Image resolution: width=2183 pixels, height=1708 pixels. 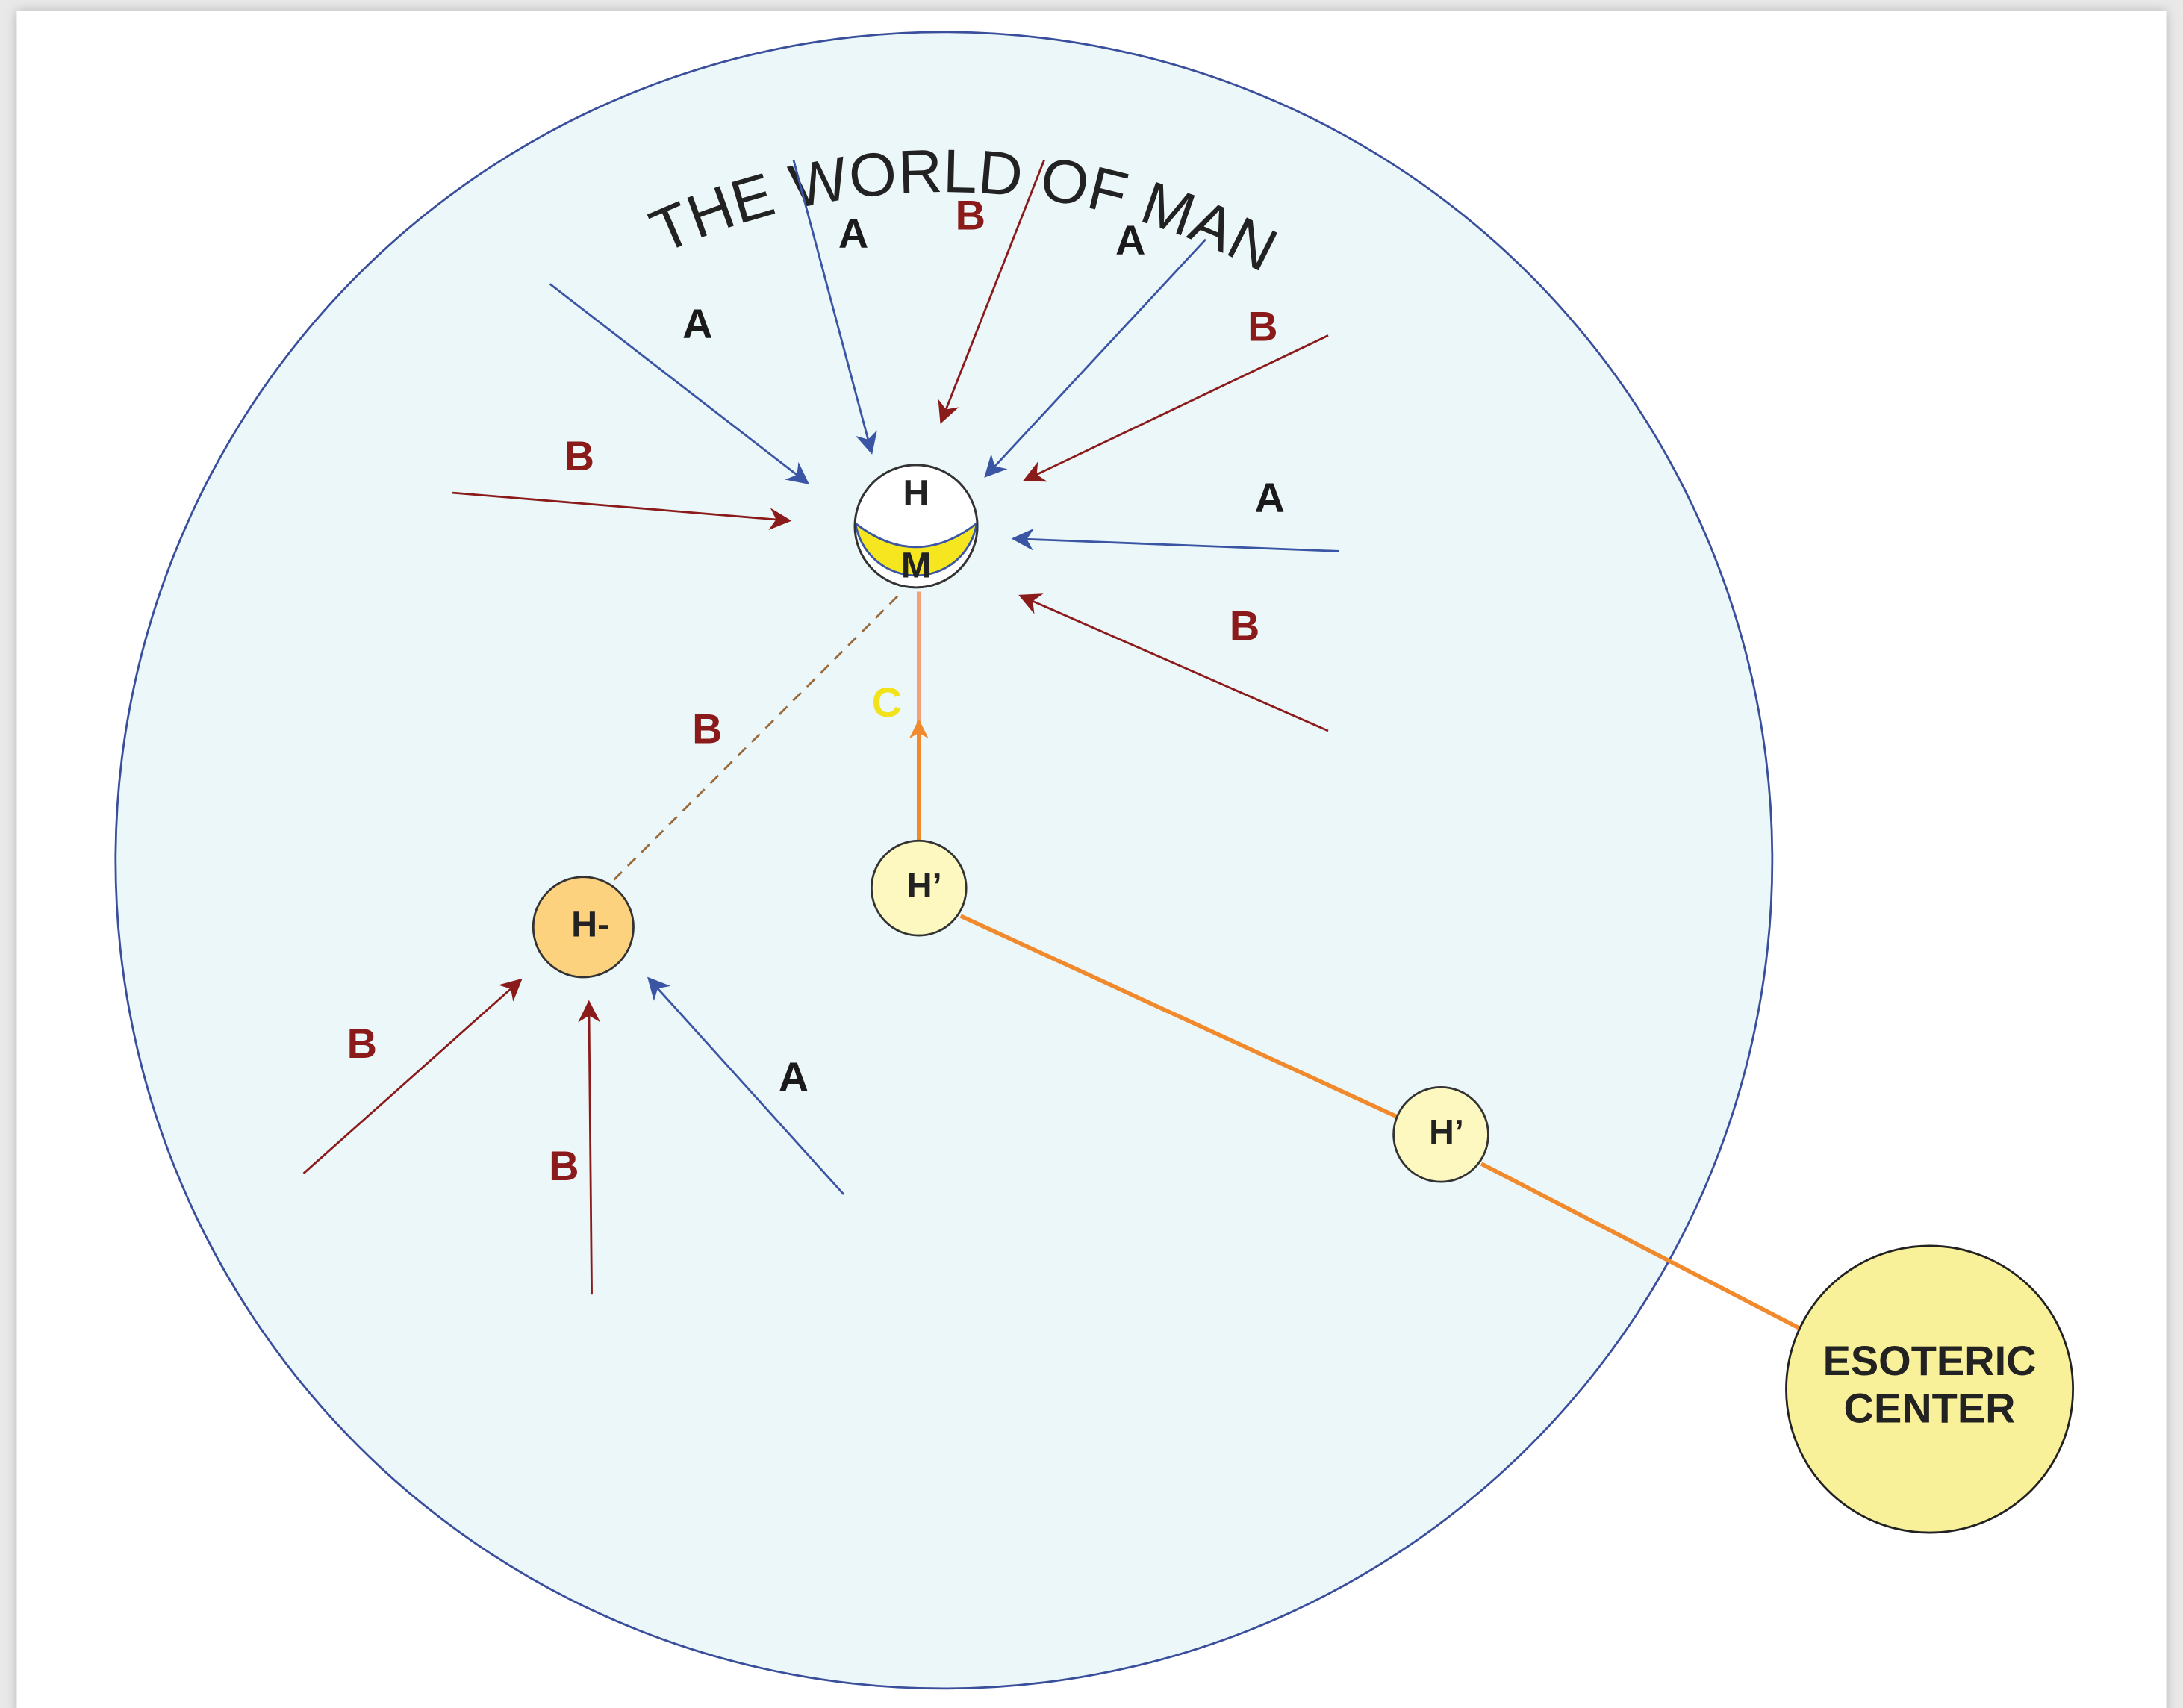 I want to click on node-label: ESOTERIC, so click(x=1930, y=1360).